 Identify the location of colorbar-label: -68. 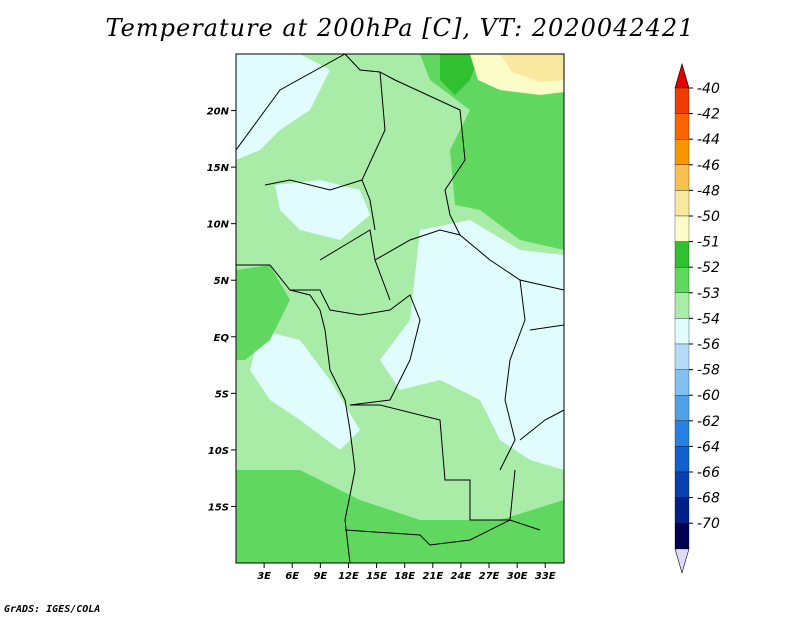
(708, 499).